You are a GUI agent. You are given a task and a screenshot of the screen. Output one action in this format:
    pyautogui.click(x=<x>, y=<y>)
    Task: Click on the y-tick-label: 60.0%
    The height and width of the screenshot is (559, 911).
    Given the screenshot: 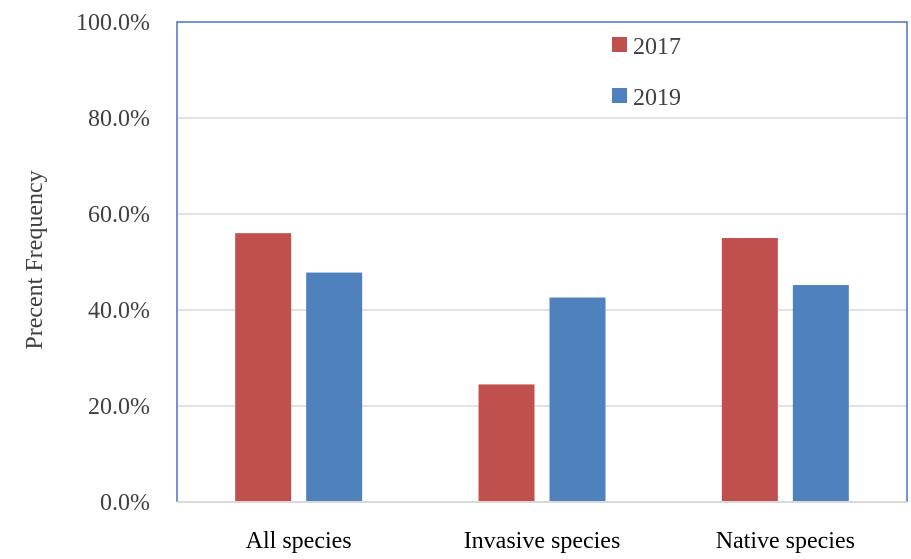 What is the action you would take?
    pyautogui.click(x=119, y=215)
    